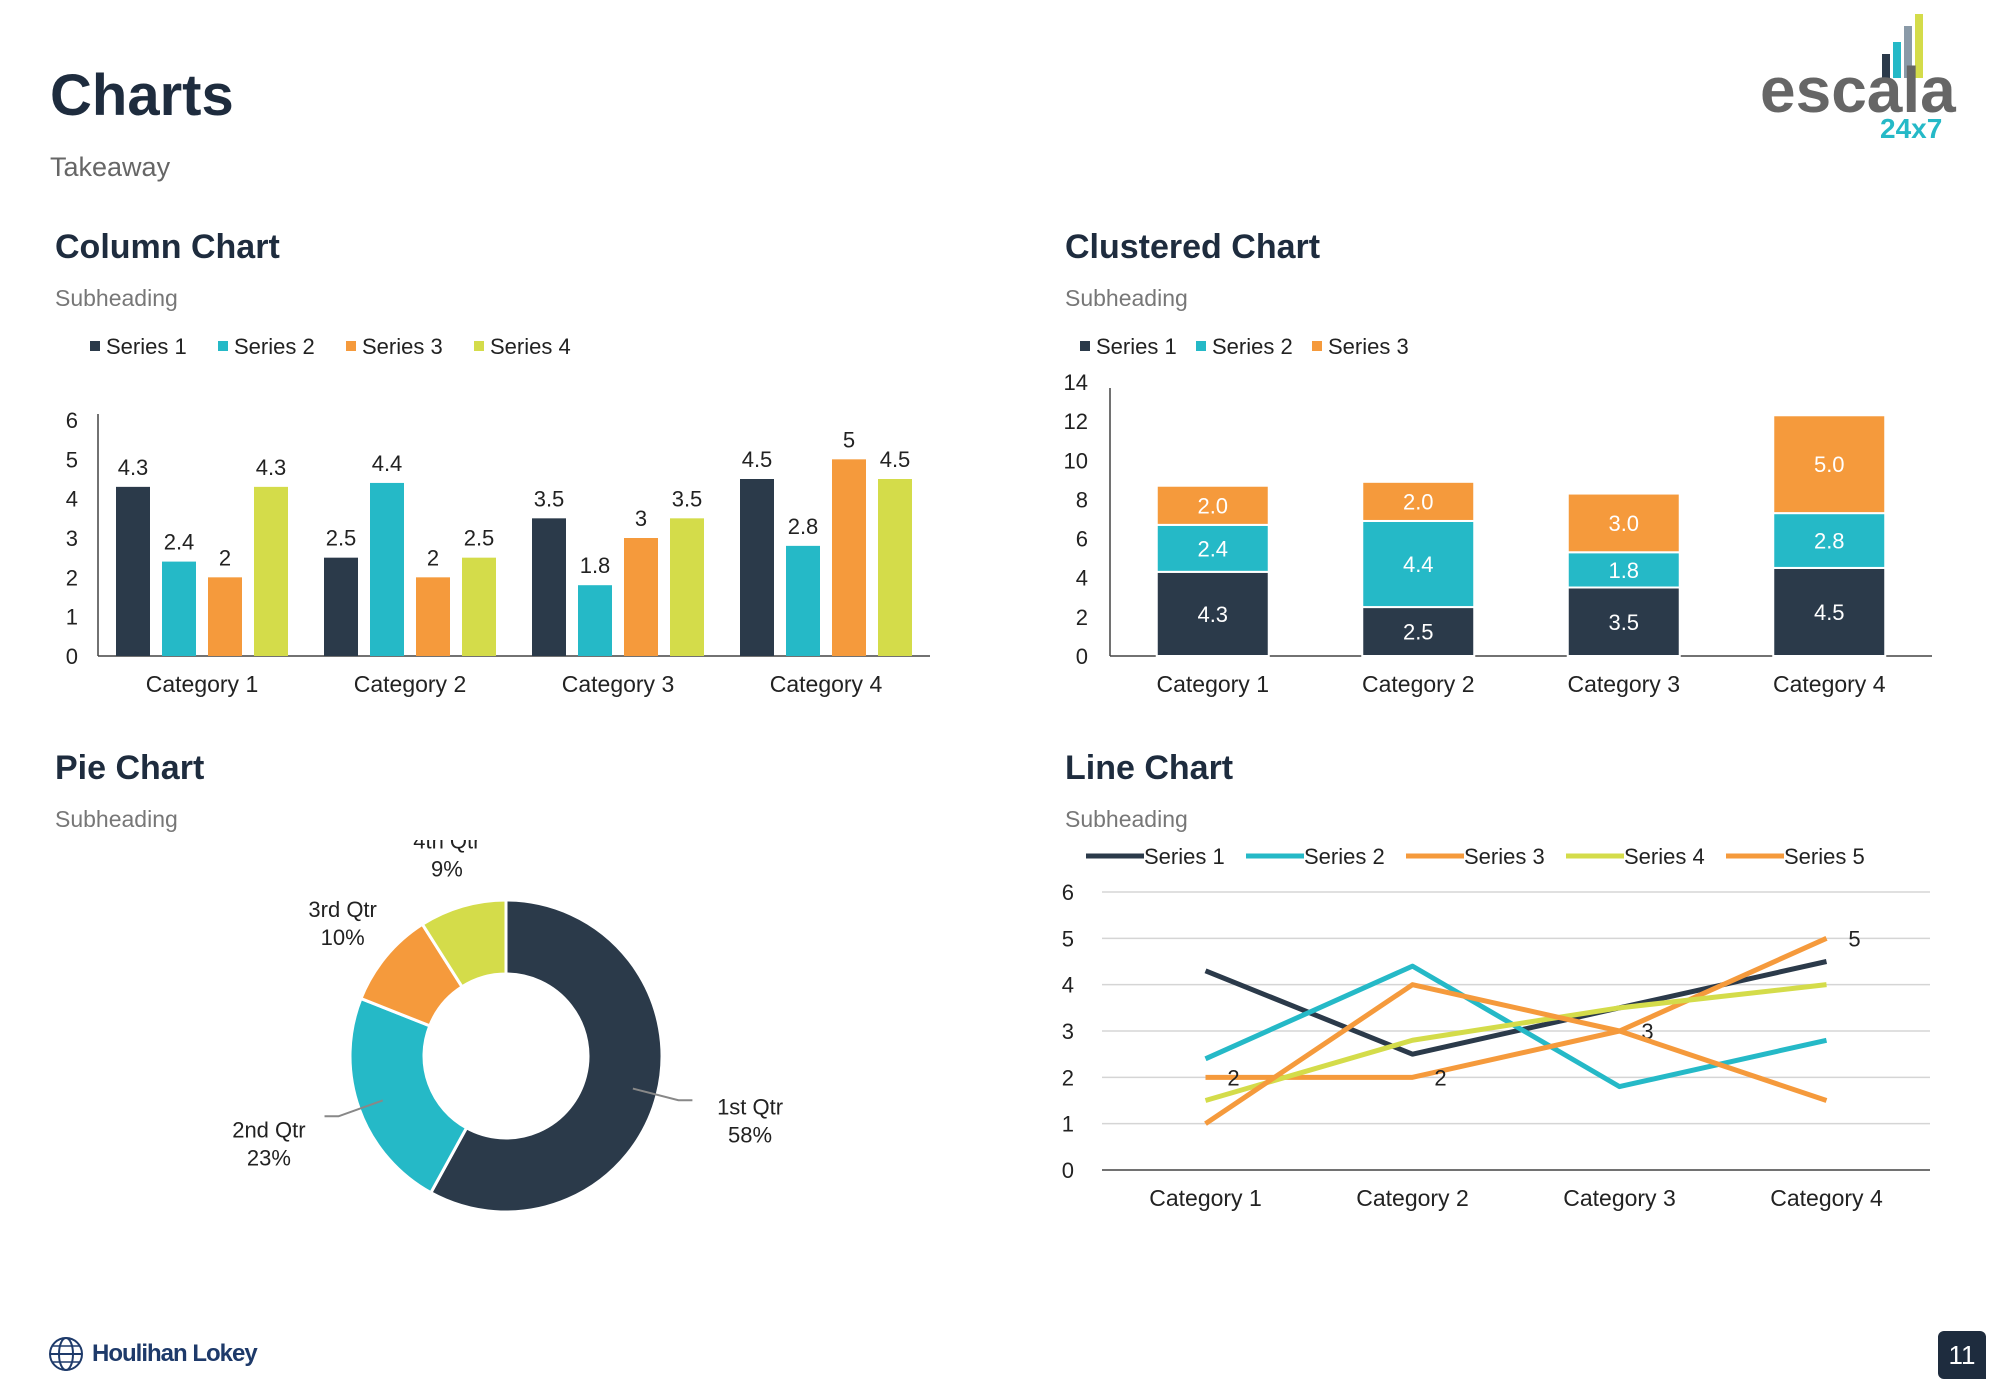  Describe the element at coordinates (72, 459) in the screenshot. I see `y-tick-label: 5` at that location.